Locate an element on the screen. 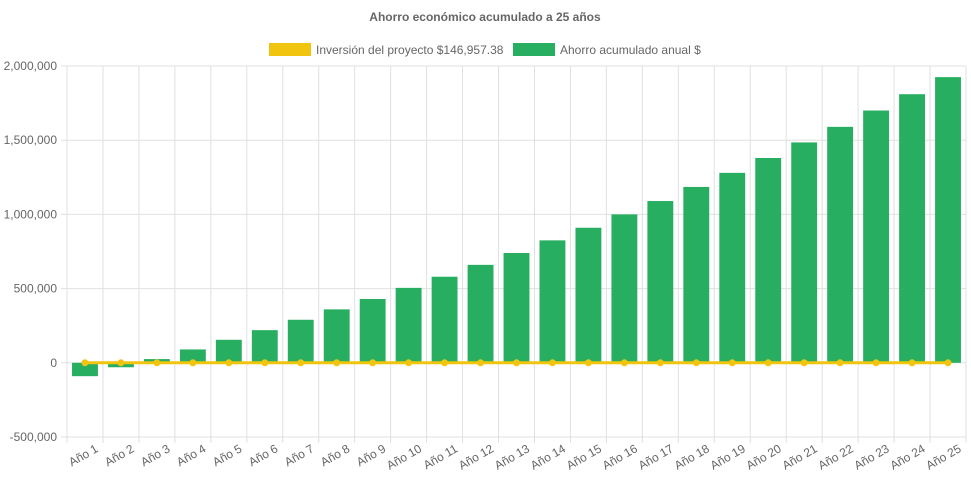 This screenshot has height=485, width=971. x-tick-label: Año 7 is located at coordinates (299, 455).